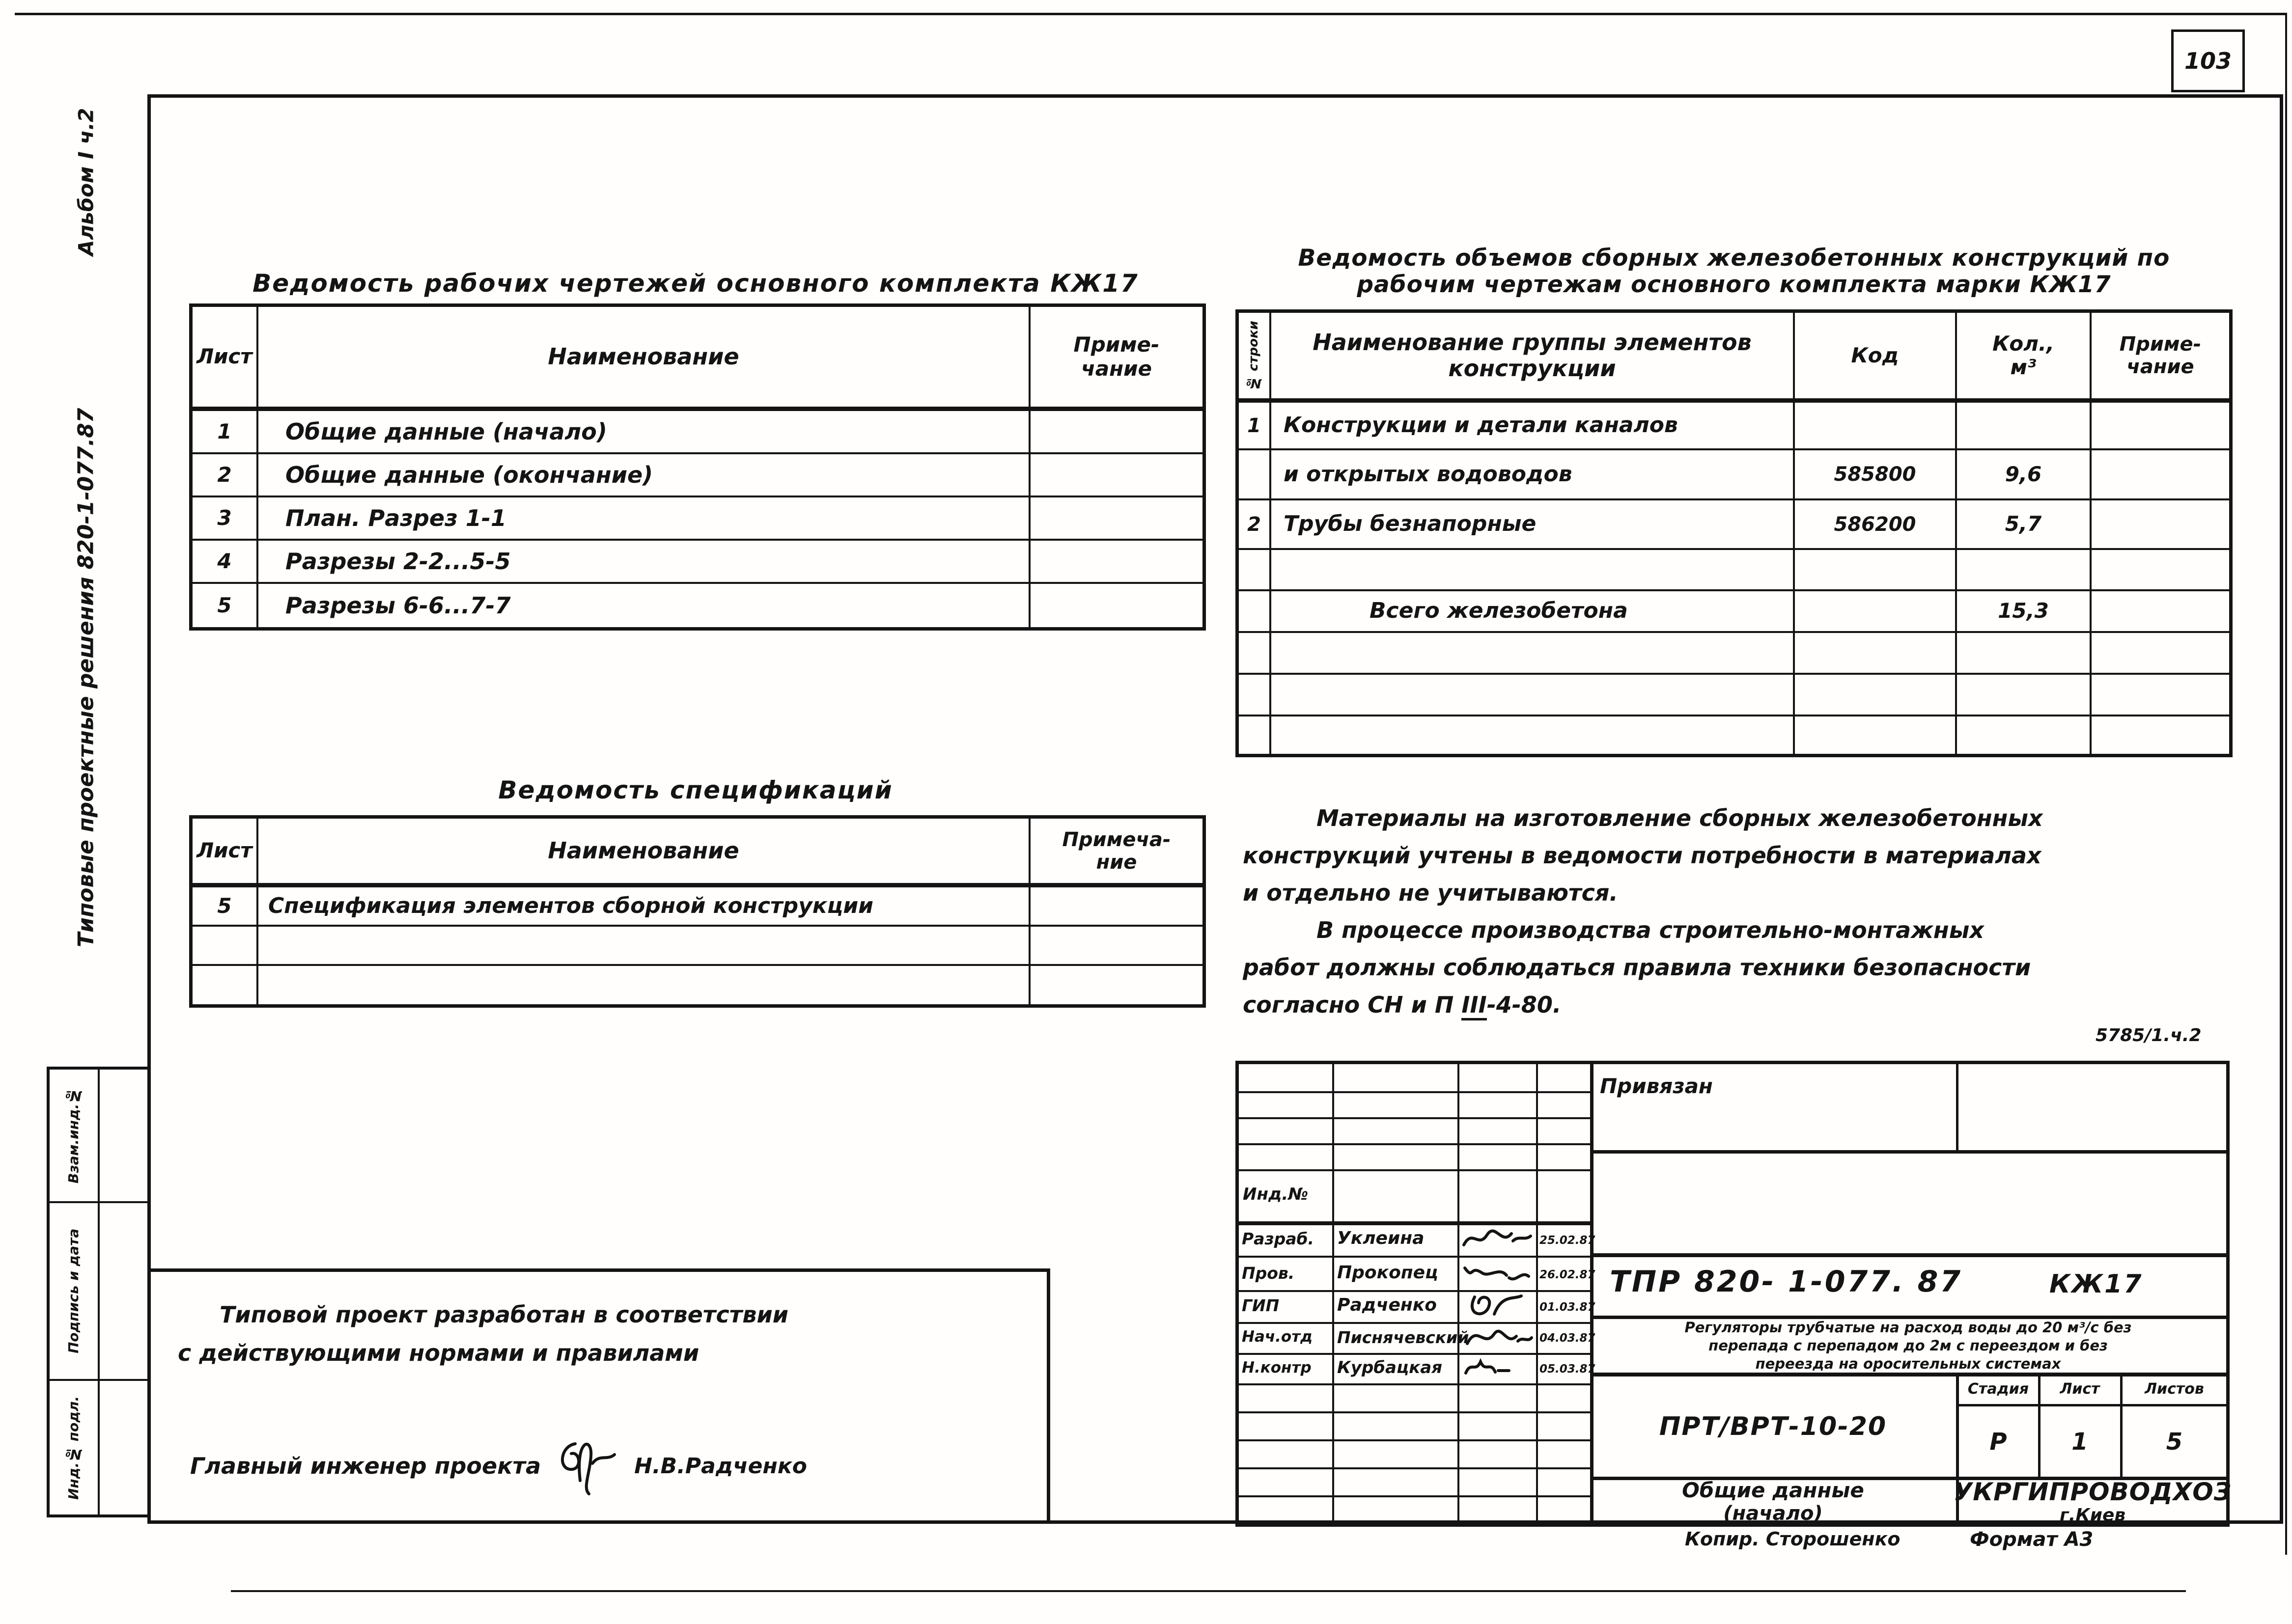 The height and width of the screenshot is (1624, 2292). Describe the element at coordinates (1876, 525) in the screenshot. I see `table-cell: 586200` at that location.